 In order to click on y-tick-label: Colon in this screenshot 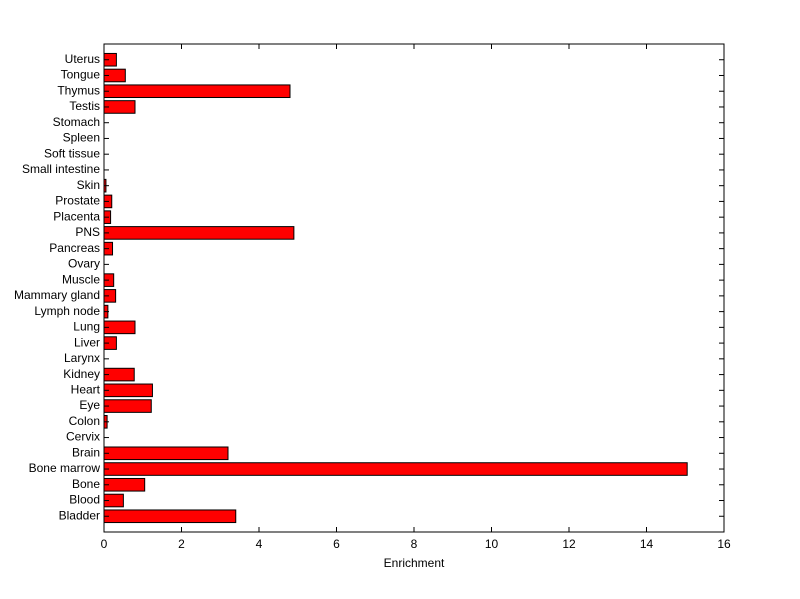, I will do `click(84, 421)`.